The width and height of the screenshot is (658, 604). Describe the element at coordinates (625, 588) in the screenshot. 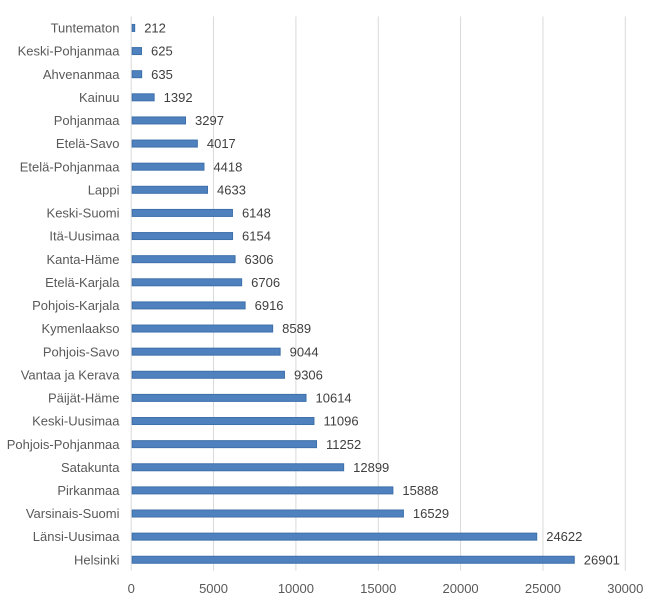

I see `svg-text: 30000` at that location.